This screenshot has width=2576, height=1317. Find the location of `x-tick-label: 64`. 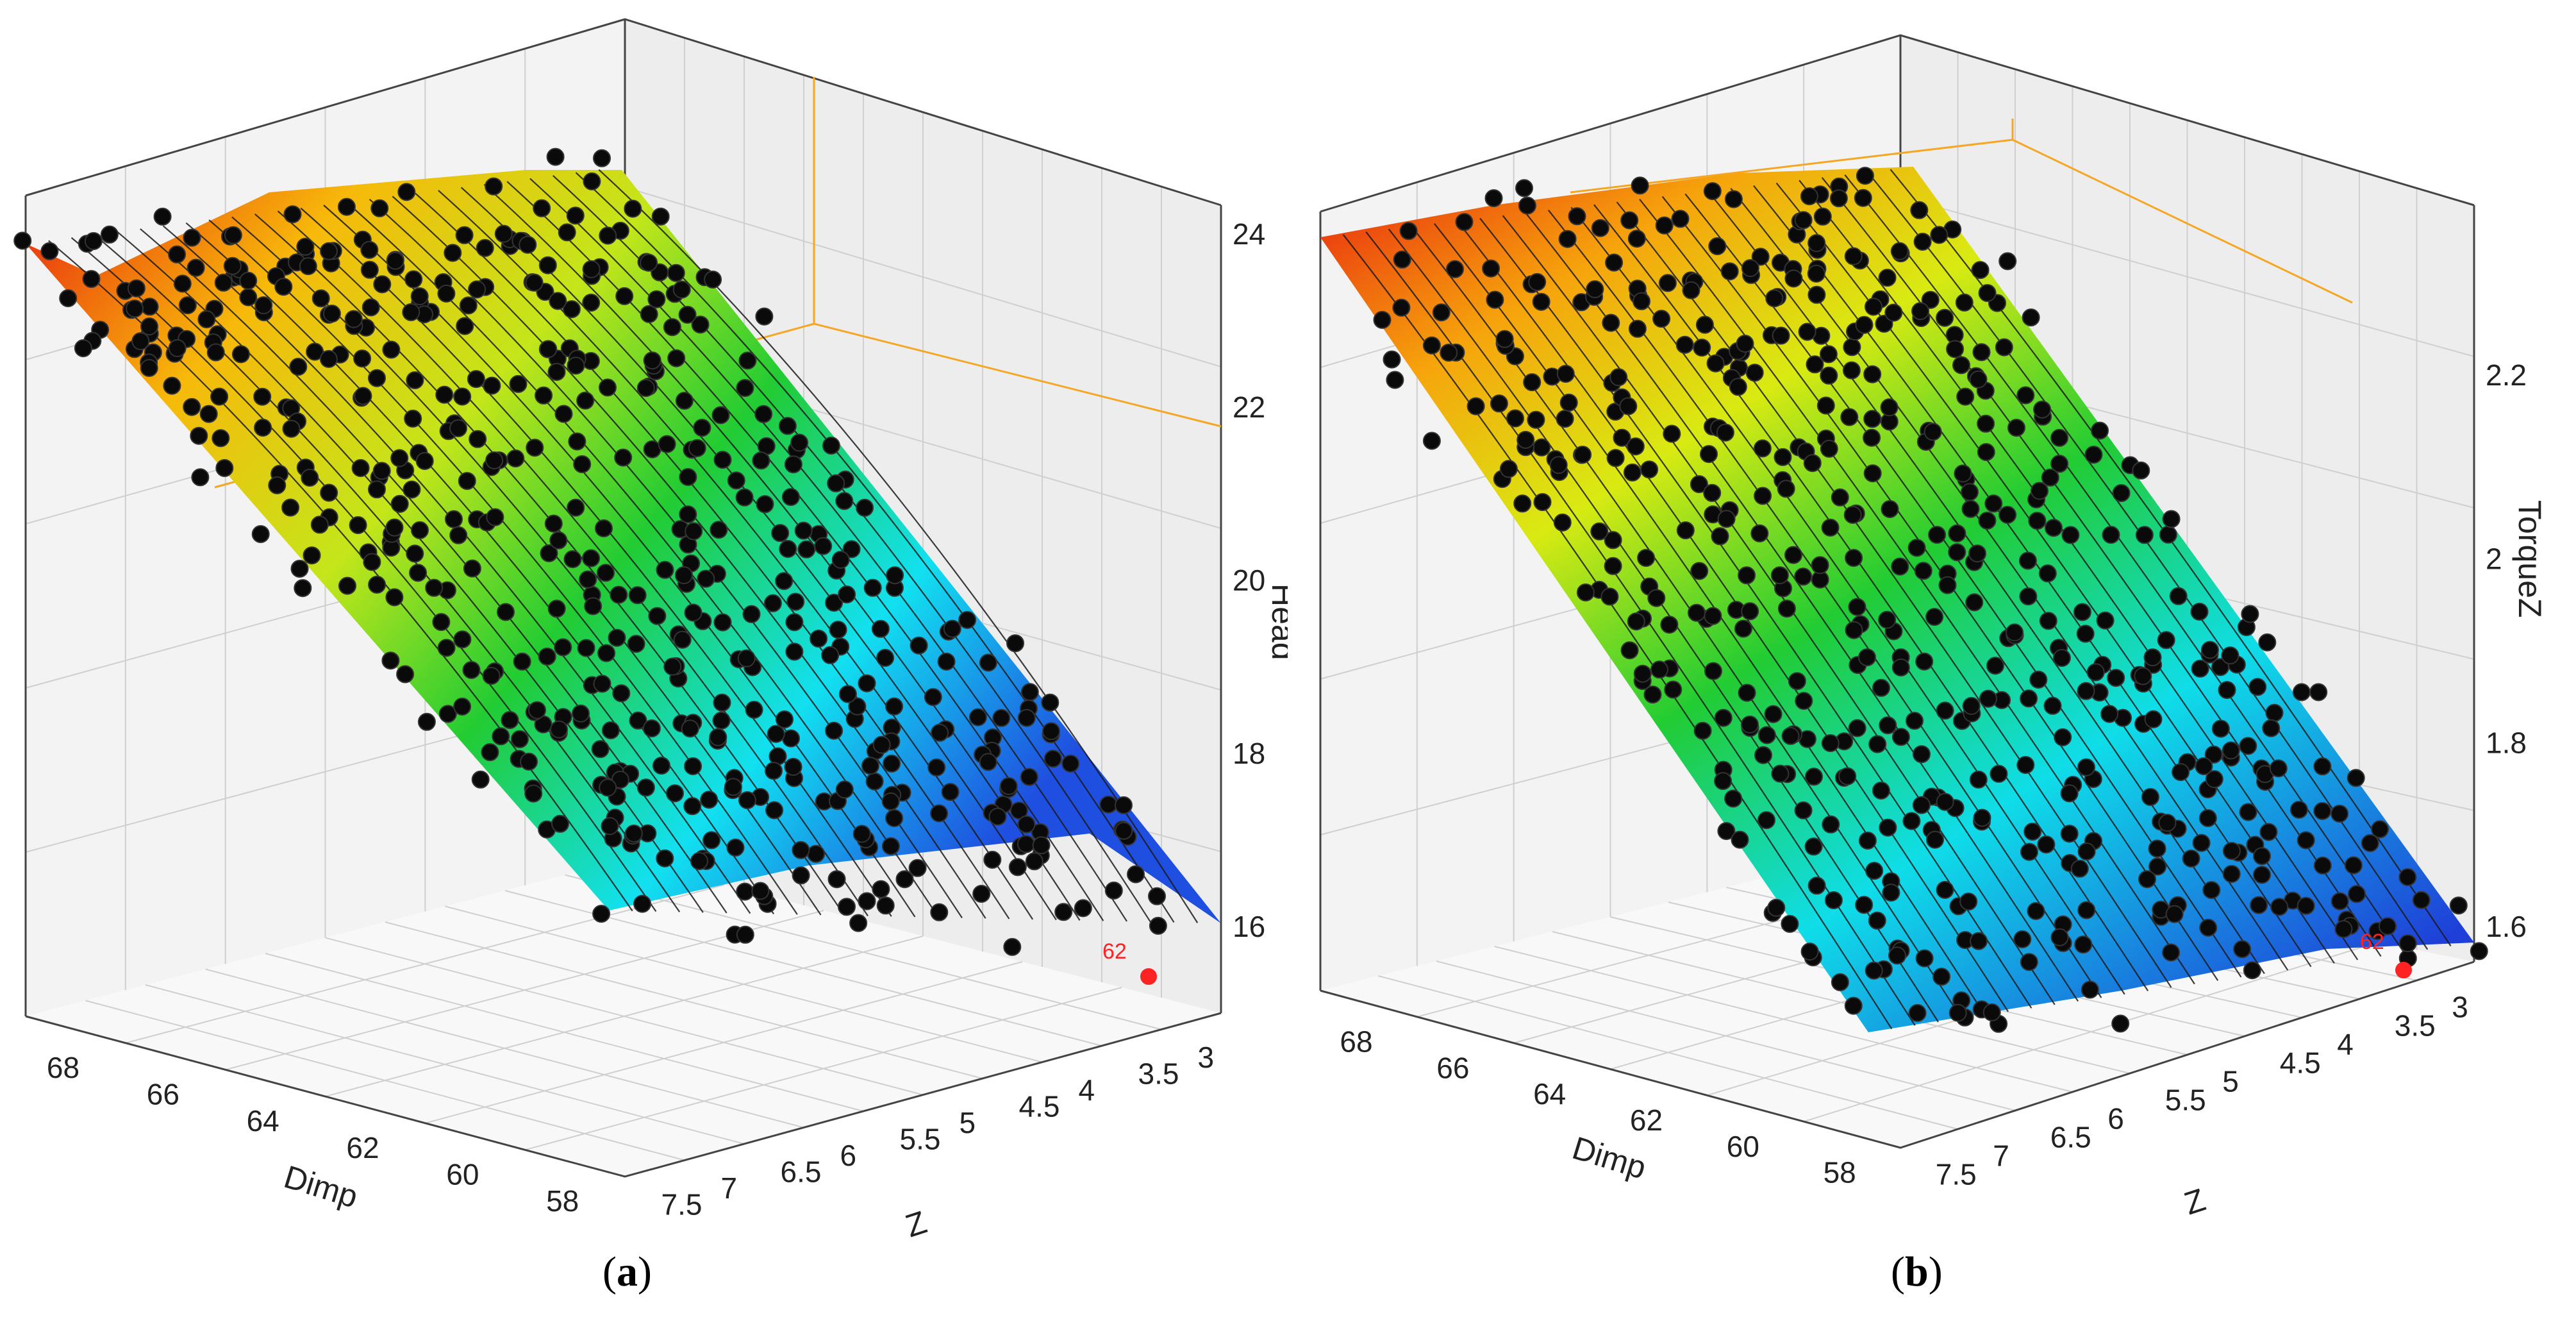

x-tick-label: 64 is located at coordinates (1549, 1094).